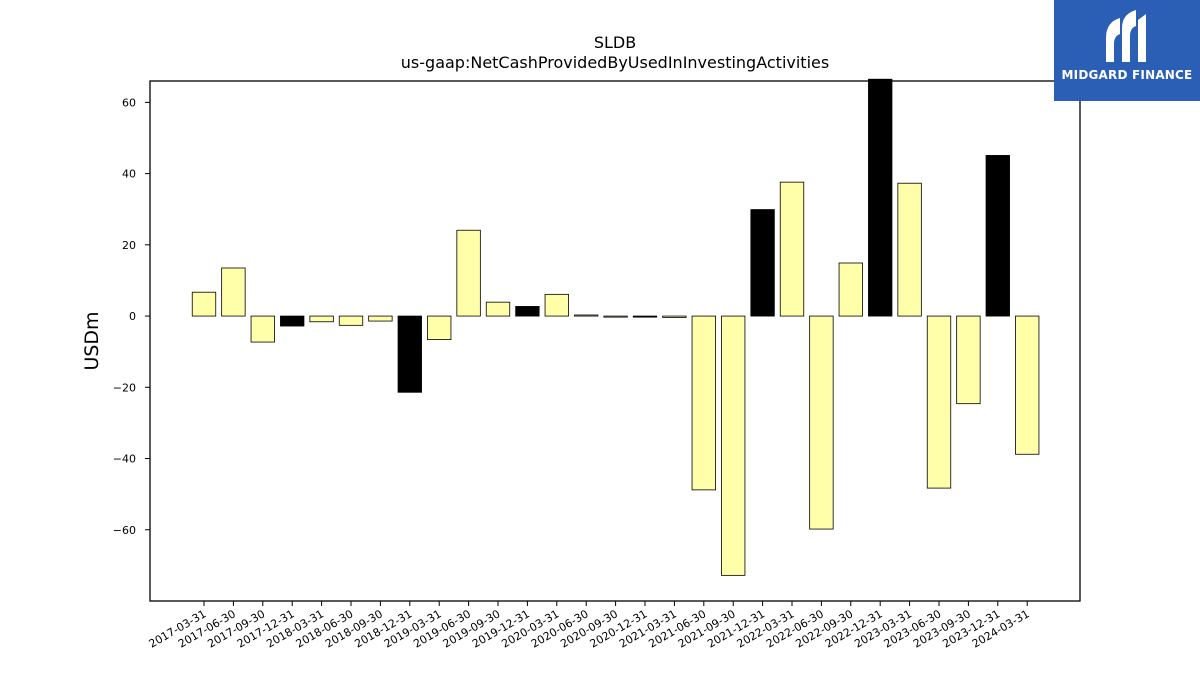 This screenshot has width=1200, height=675. I want to click on y-tick-label: 20, so click(129, 245).